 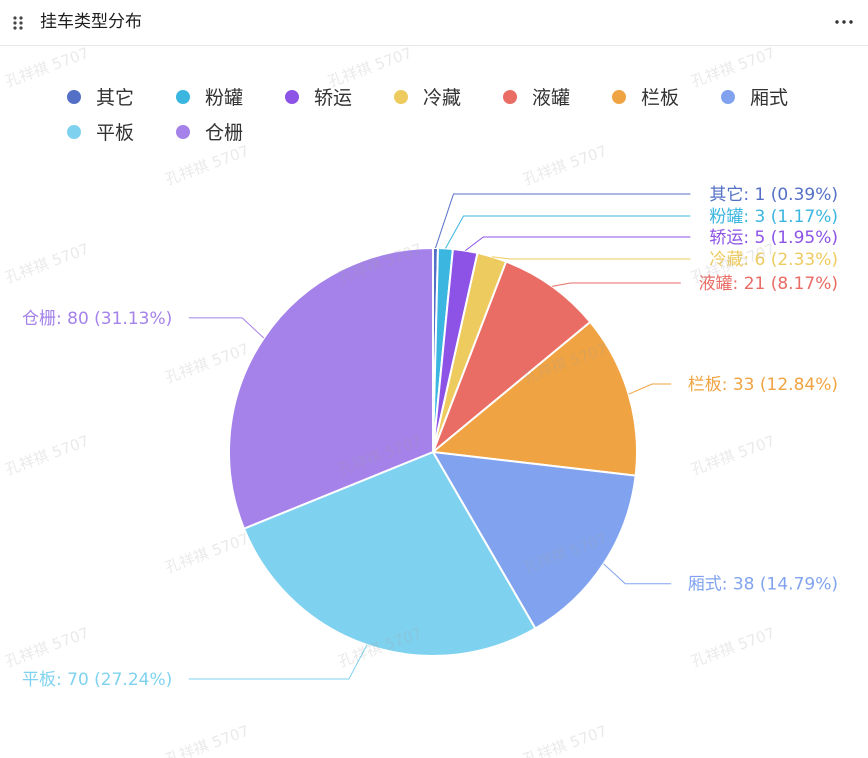 What do you see at coordinates (115, 98) in the screenshot?
I see `legend-label: 其它` at bounding box center [115, 98].